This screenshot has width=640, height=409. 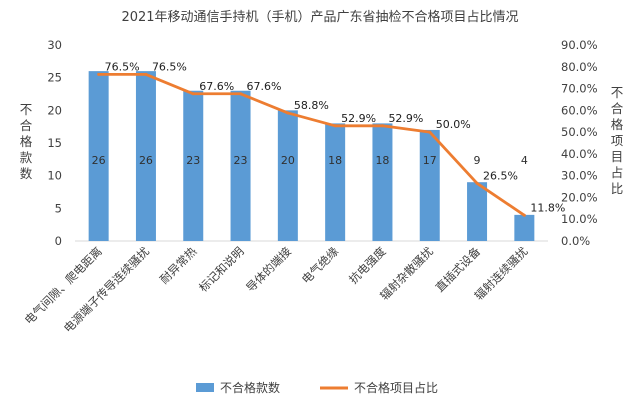 What do you see at coordinates (579, 176) in the screenshot?
I see `y-right-tick-label: 30.0%` at bounding box center [579, 176].